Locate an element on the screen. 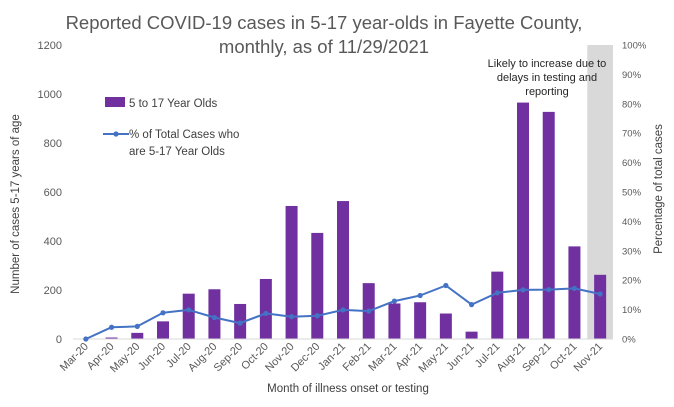 The height and width of the screenshot is (407, 674). legend-line-label-1: % of Total Cases who is located at coordinates (184, 135).